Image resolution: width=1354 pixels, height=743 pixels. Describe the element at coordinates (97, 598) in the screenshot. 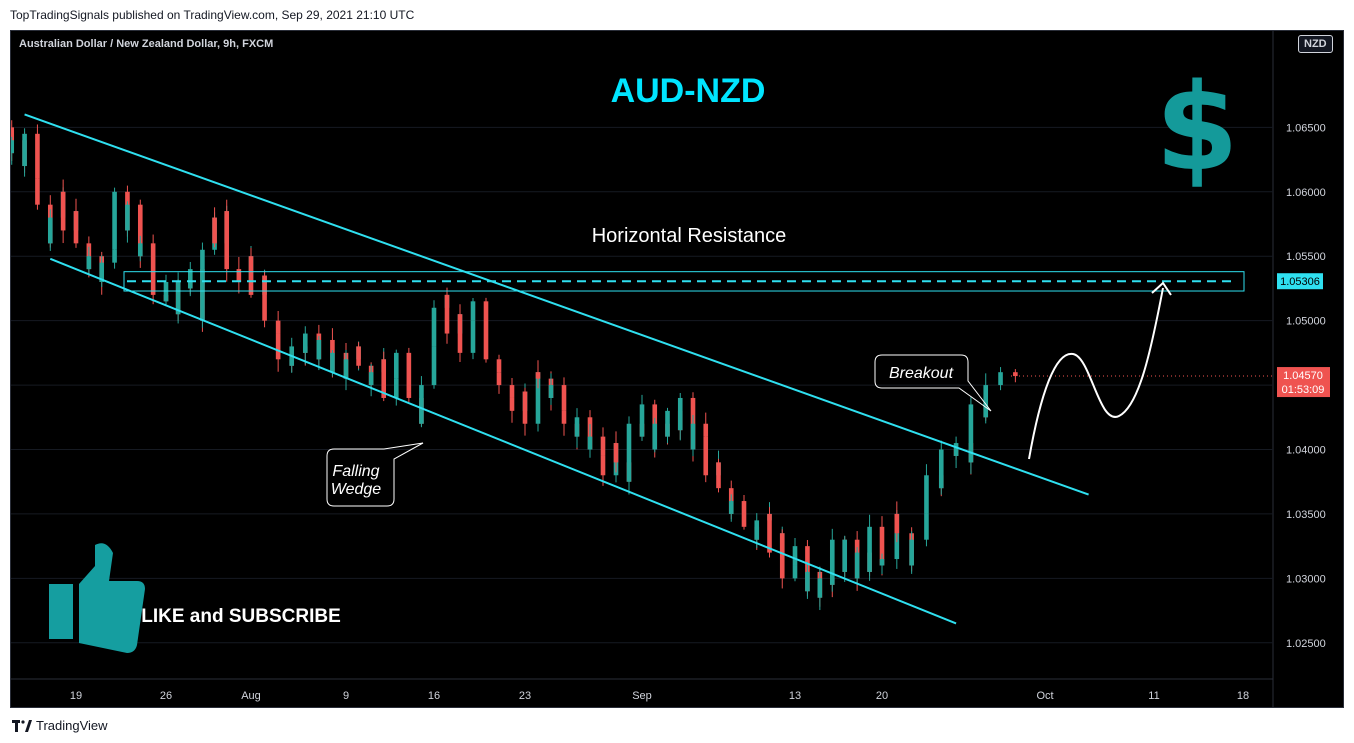

I see `thumbs-up-icon` at that location.